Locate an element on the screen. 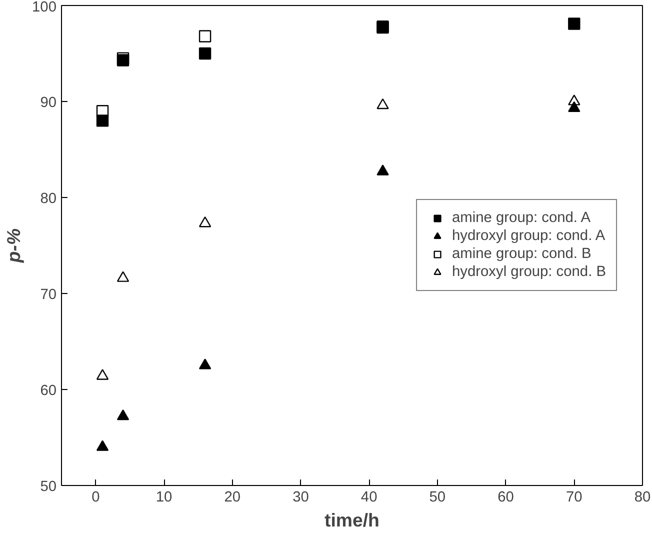 This screenshot has width=652, height=533. x-tick-label: 40 is located at coordinates (369, 498).